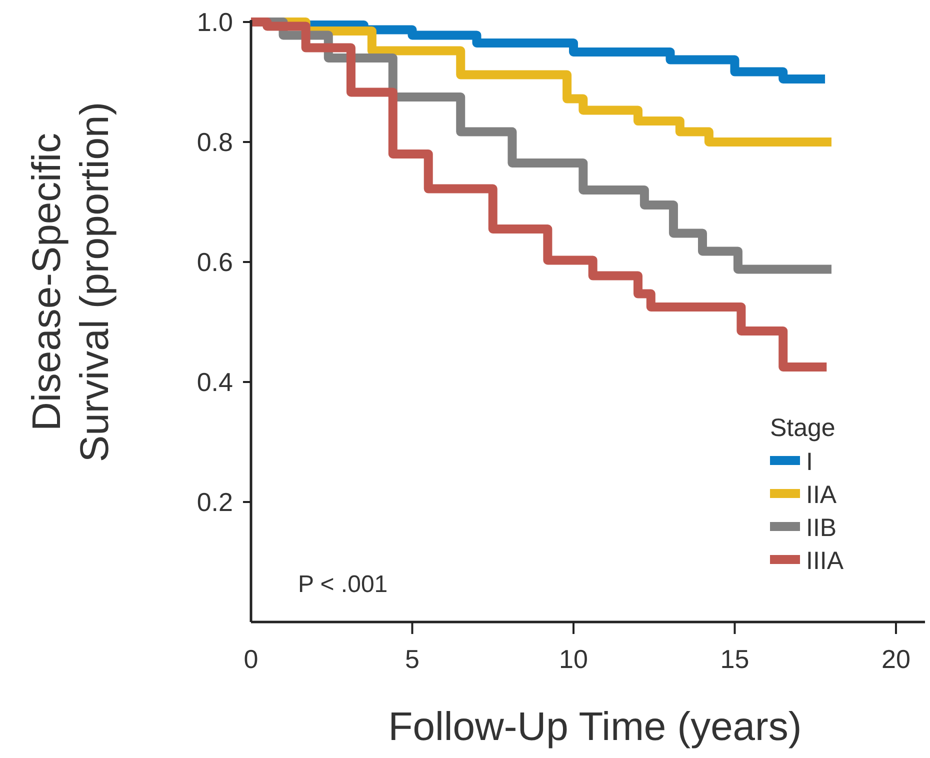 The height and width of the screenshot is (758, 930). What do you see at coordinates (251, 659) in the screenshot?
I see `x-tick-label: 0` at bounding box center [251, 659].